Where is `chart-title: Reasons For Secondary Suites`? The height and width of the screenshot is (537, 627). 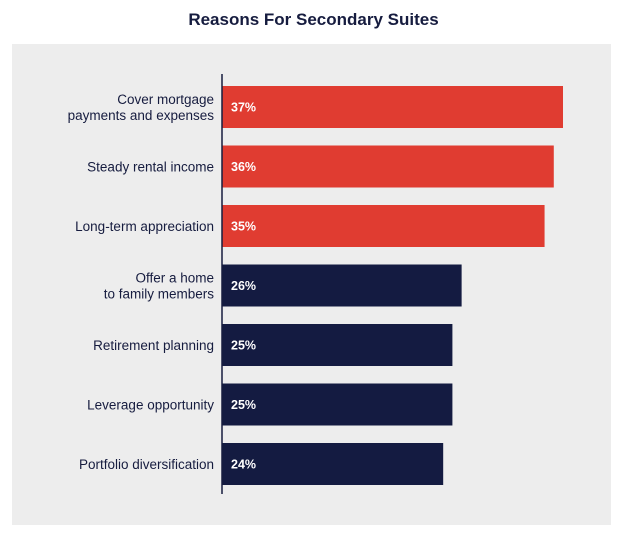 chart-title: Reasons For Secondary Suites is located at coordinates (313, 19).